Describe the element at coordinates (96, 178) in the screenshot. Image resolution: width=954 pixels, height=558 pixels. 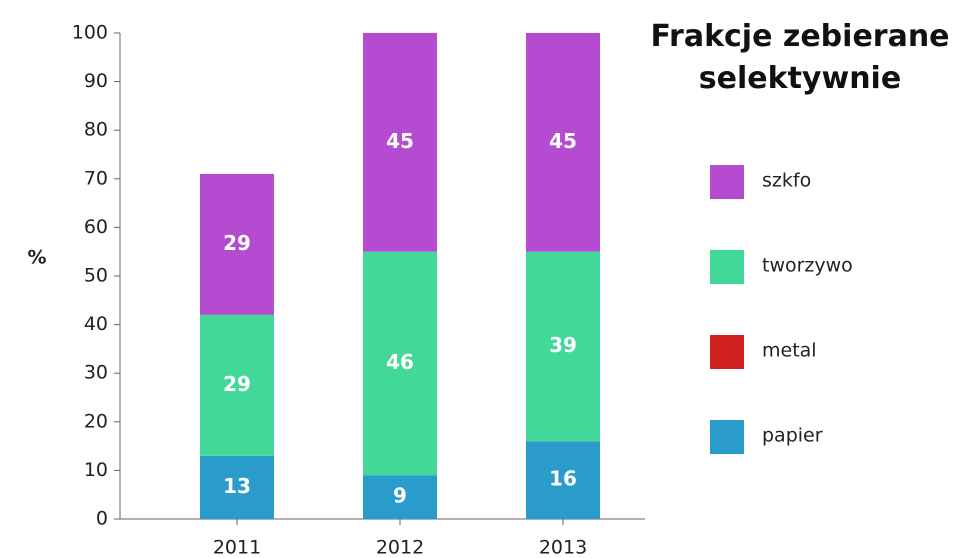
I see `y-tick-label: 70` at that location.